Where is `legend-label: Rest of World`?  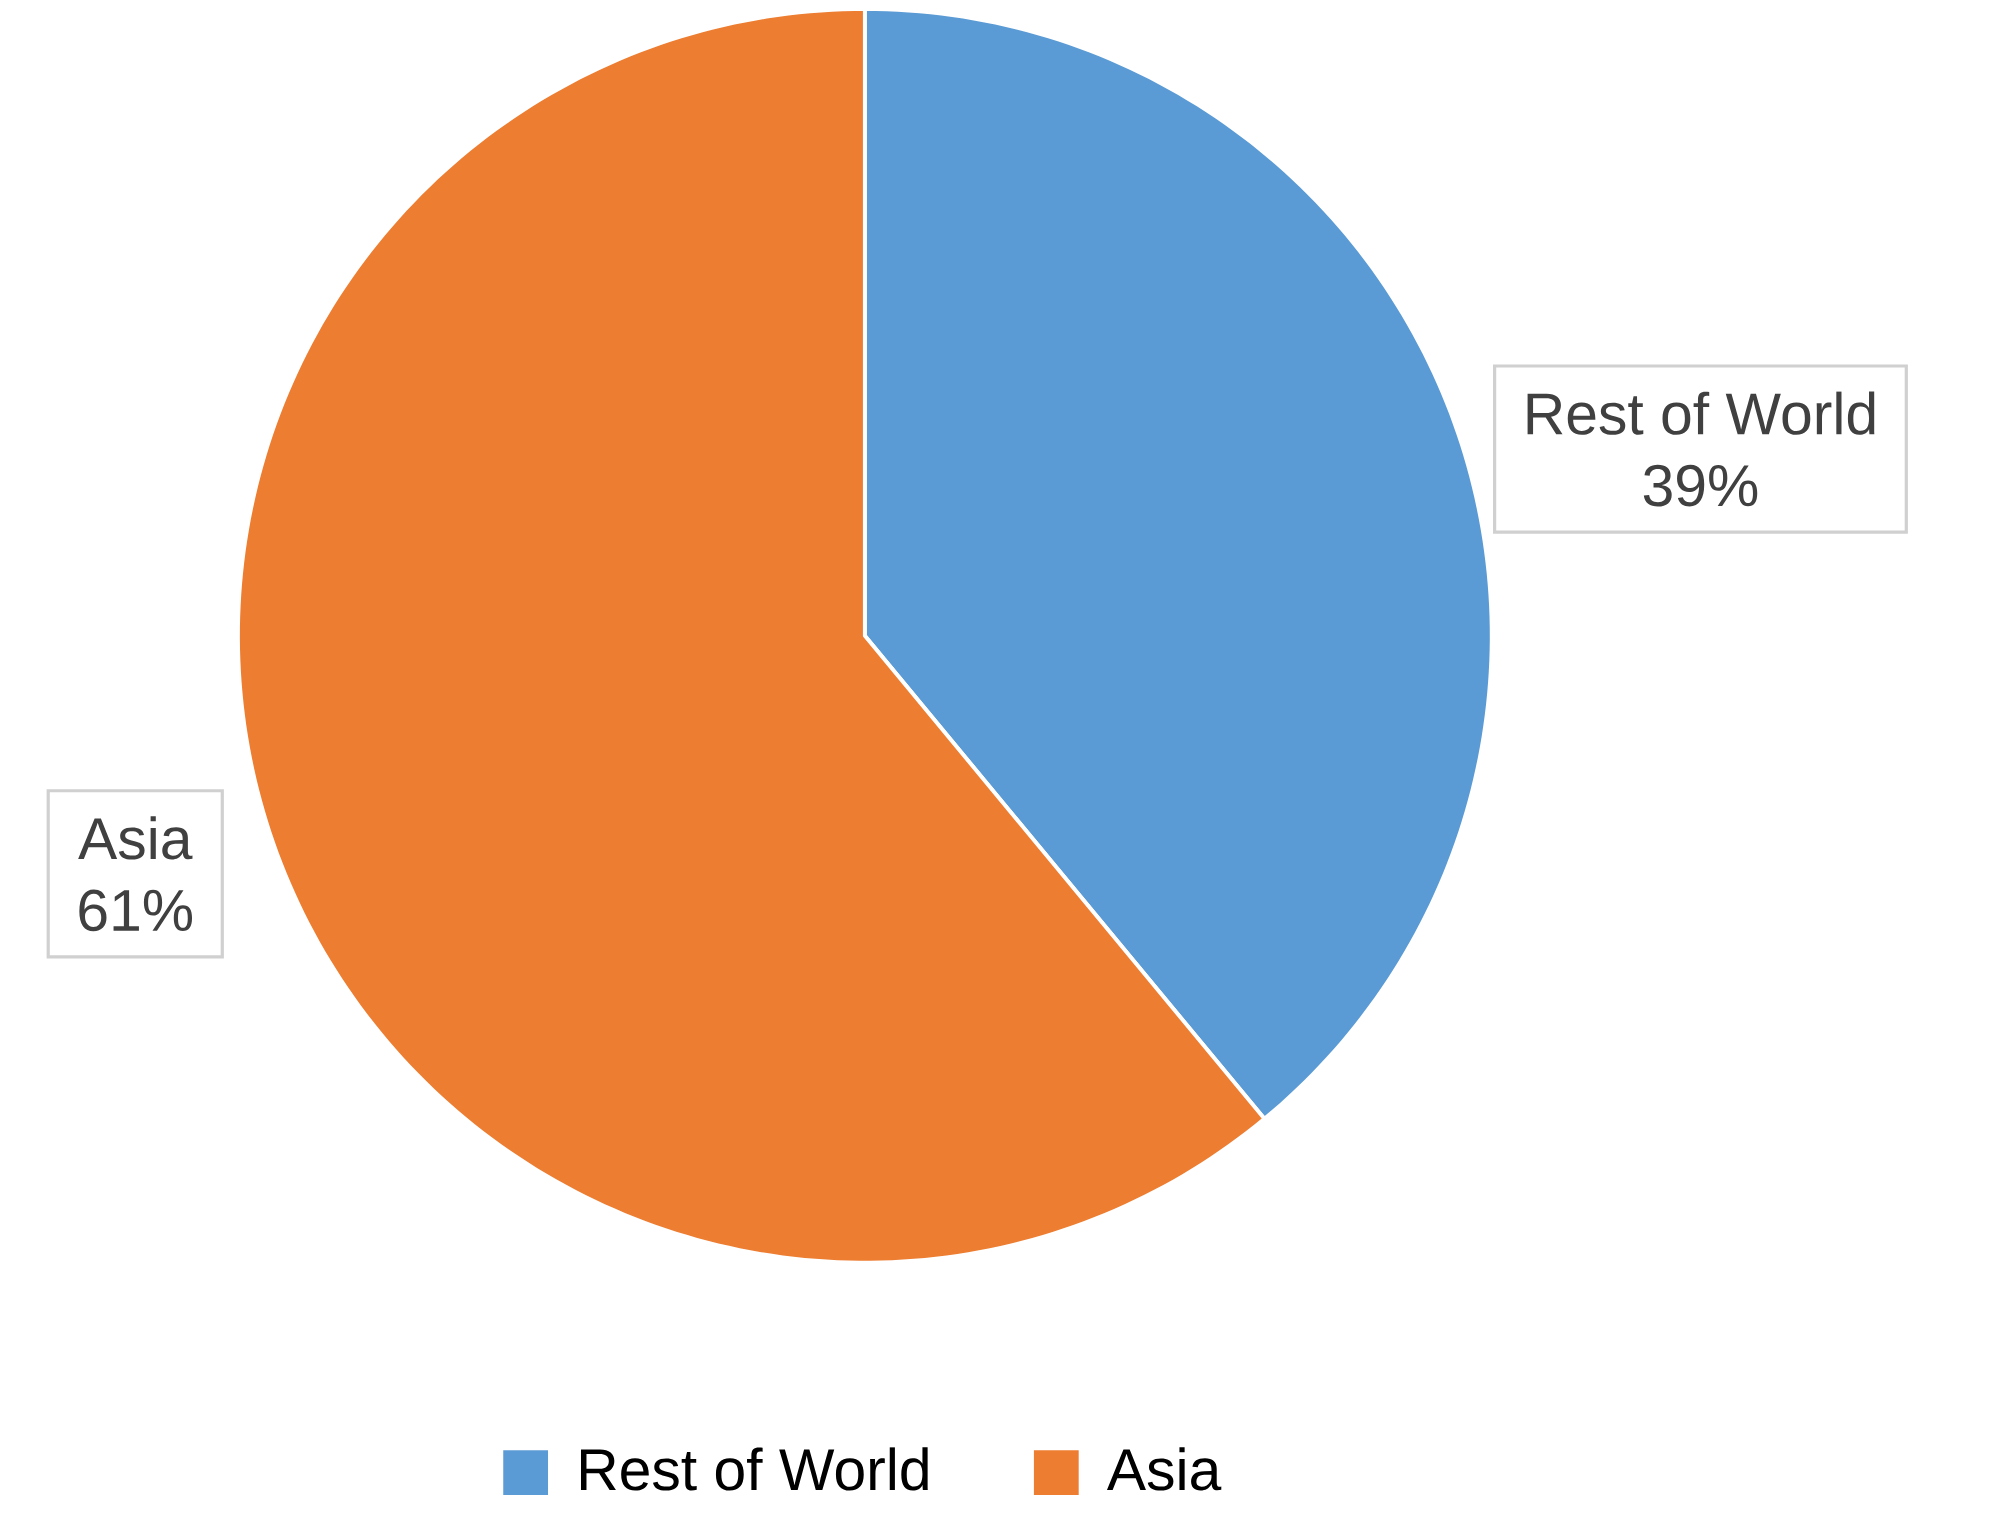 legend-label: Rest of World is located at coordinates (754, 1469).